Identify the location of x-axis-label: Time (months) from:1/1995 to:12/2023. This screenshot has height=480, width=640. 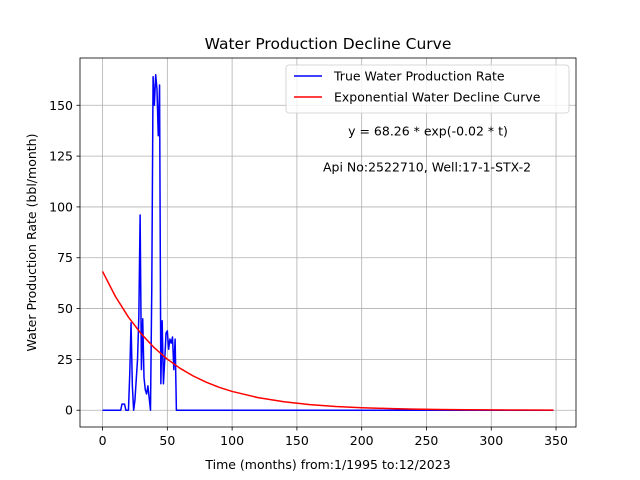
(327, 464).